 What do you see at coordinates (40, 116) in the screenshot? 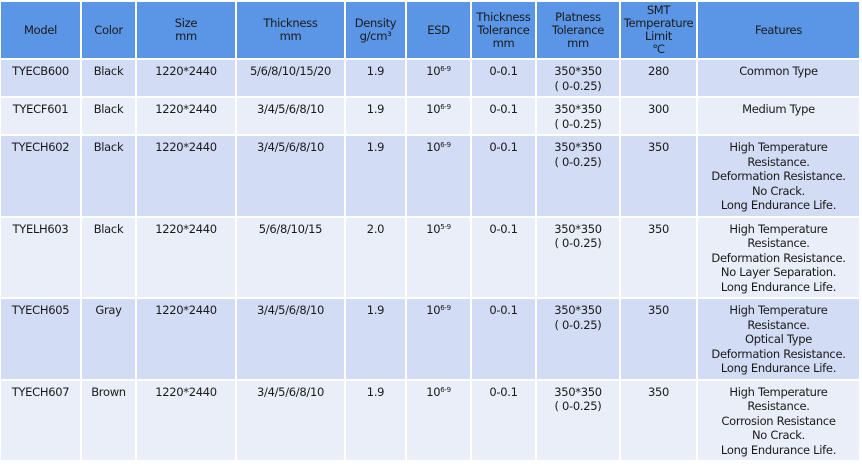
I see `cell-model: TYECF601` at bounding box center [40, 116].